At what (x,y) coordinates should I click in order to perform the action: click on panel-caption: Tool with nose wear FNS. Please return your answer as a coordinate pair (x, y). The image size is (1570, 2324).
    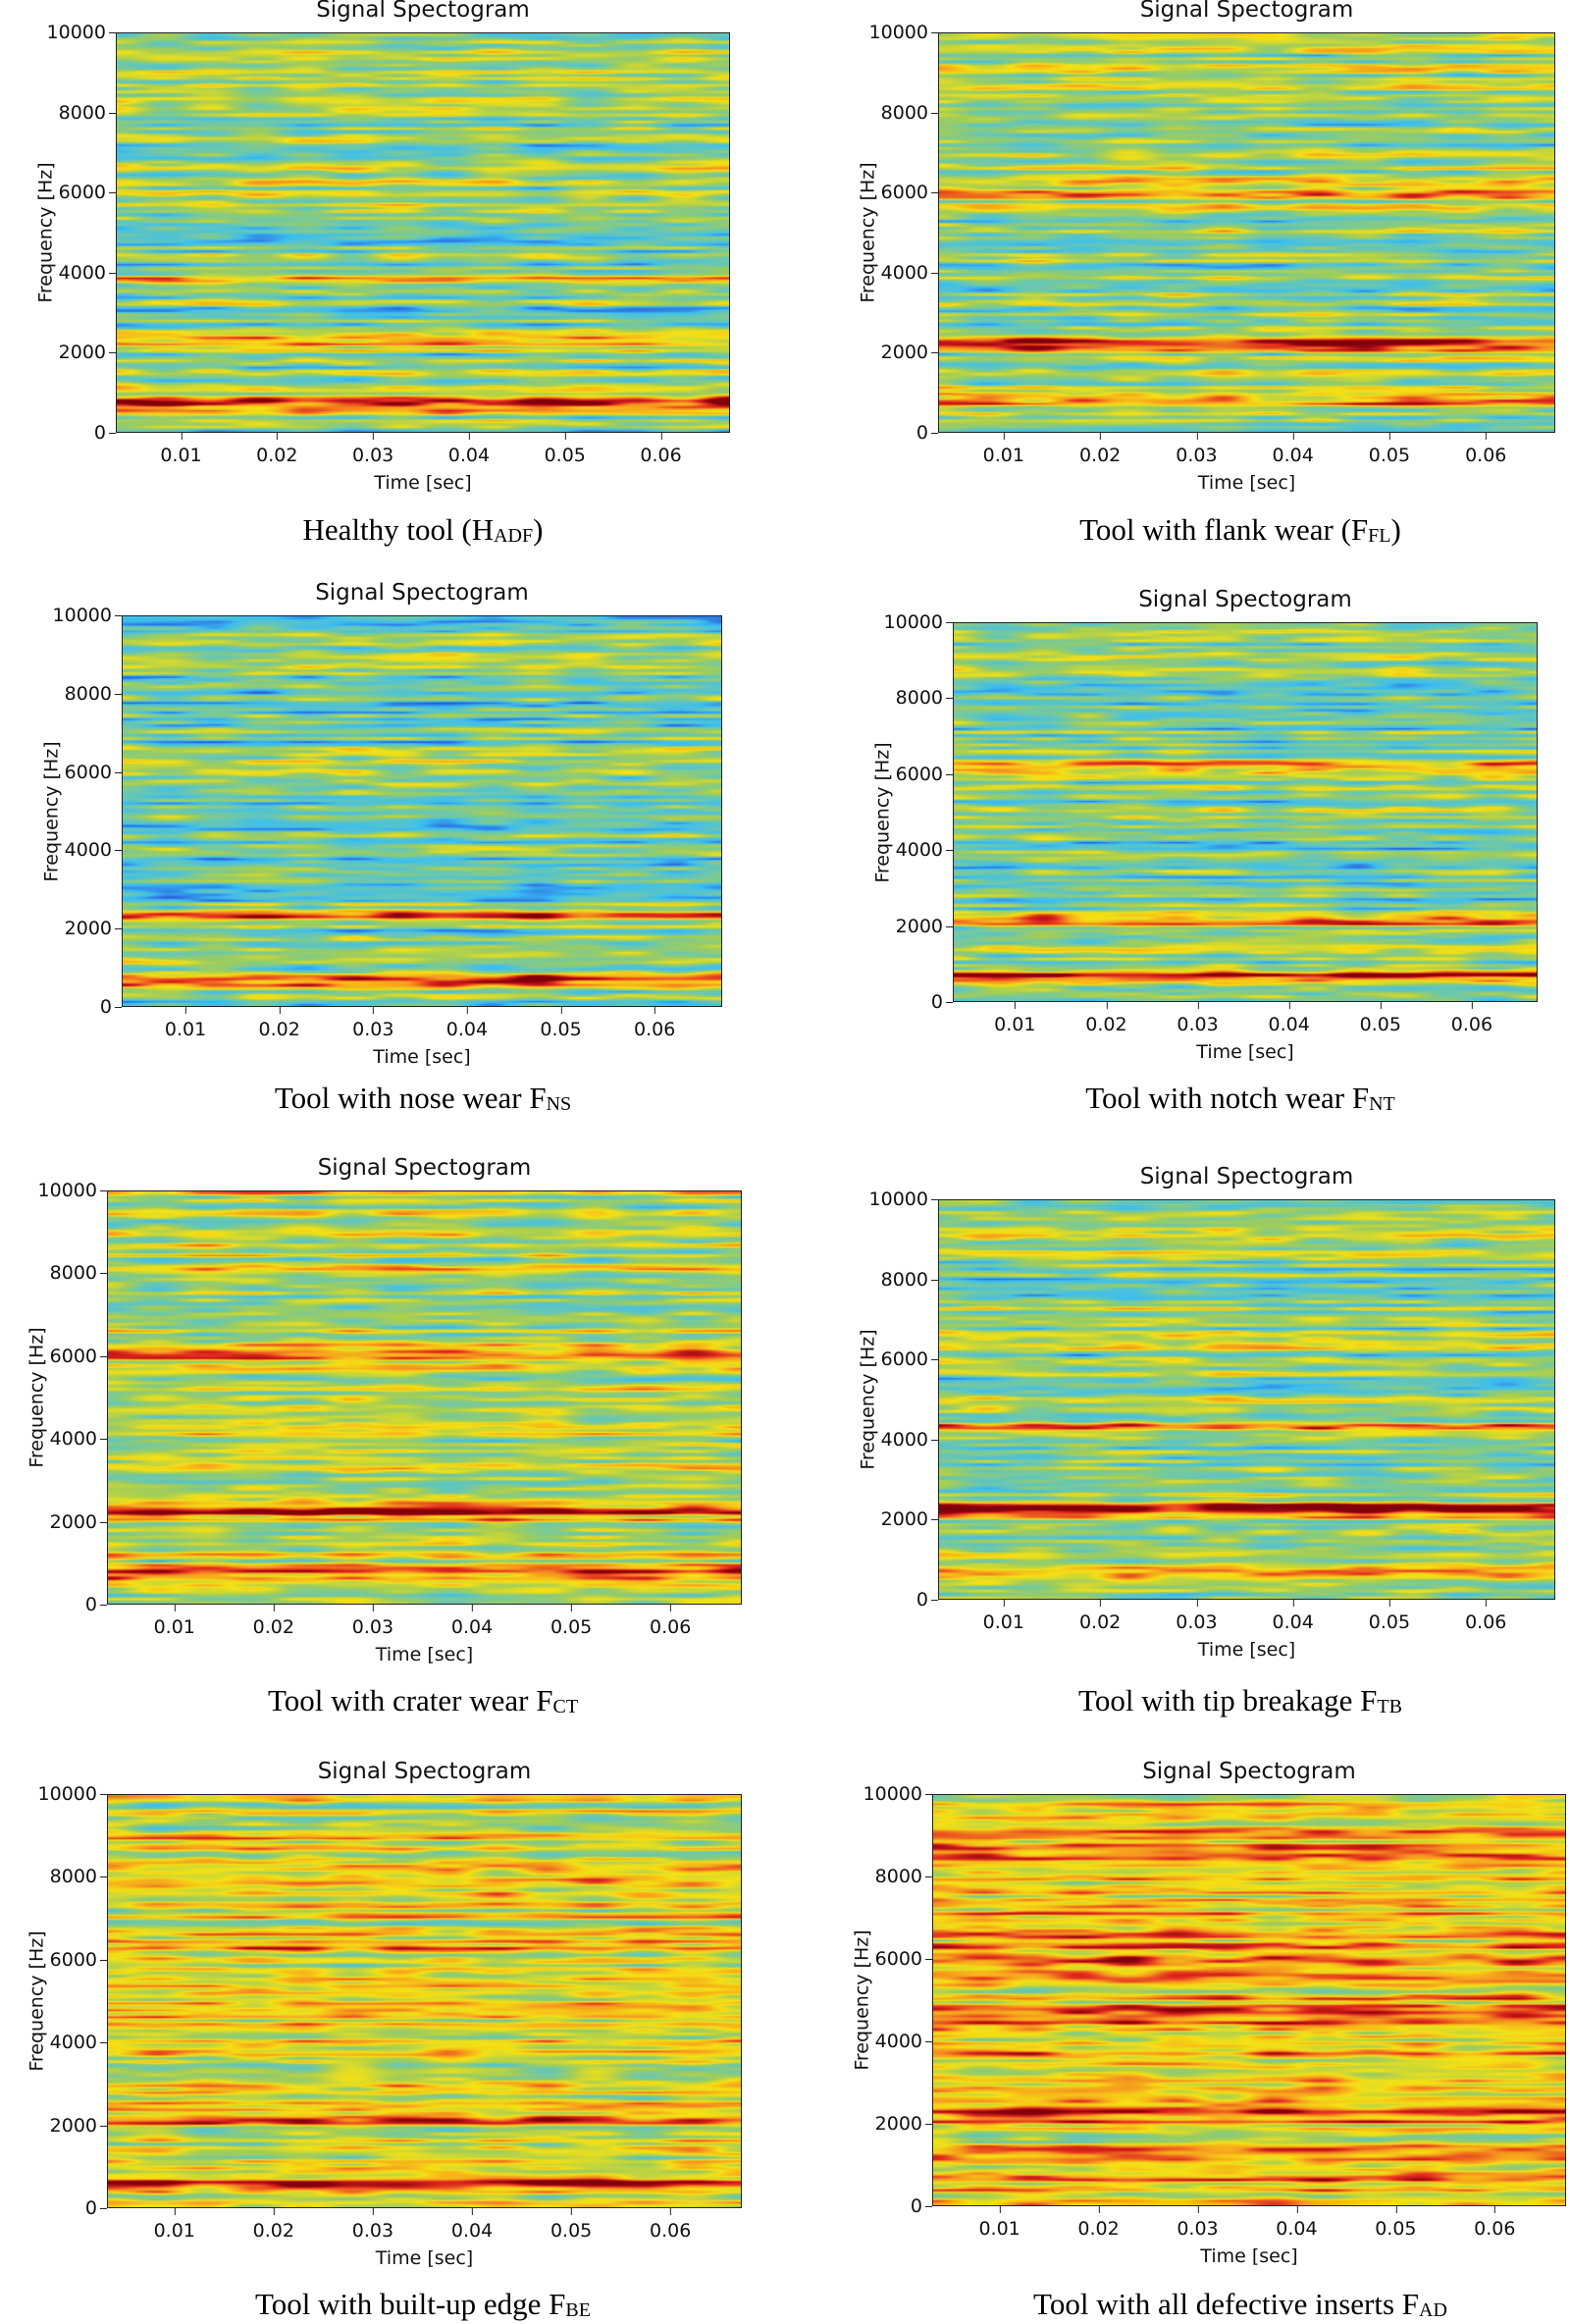
    Looking at the image, I should click on (423, 1098).